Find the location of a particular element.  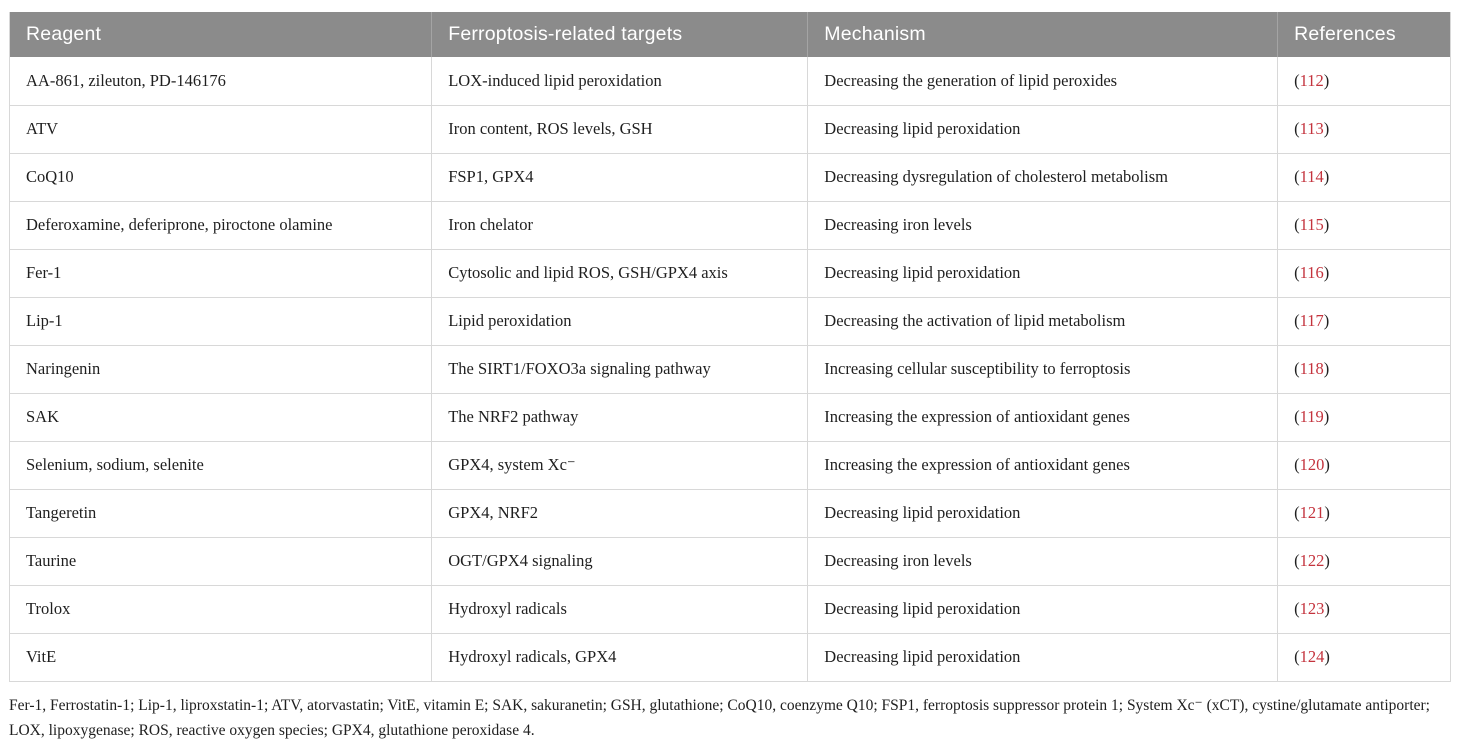

reference-link: 113 is located at coordinates (1311, 128).